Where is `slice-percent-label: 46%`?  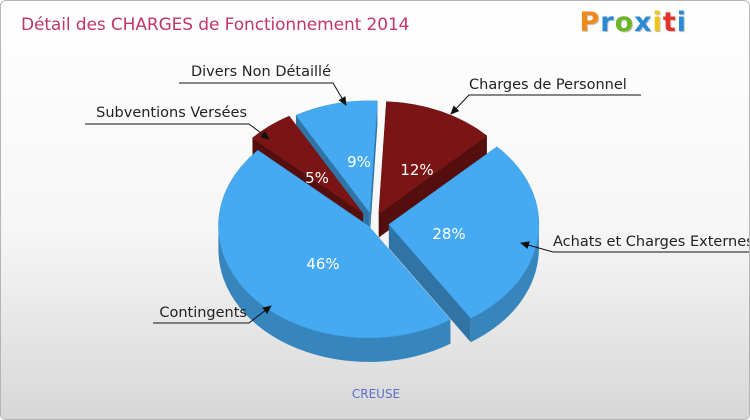 slice-percent-label: 46% is located at coordinates (322, 264).